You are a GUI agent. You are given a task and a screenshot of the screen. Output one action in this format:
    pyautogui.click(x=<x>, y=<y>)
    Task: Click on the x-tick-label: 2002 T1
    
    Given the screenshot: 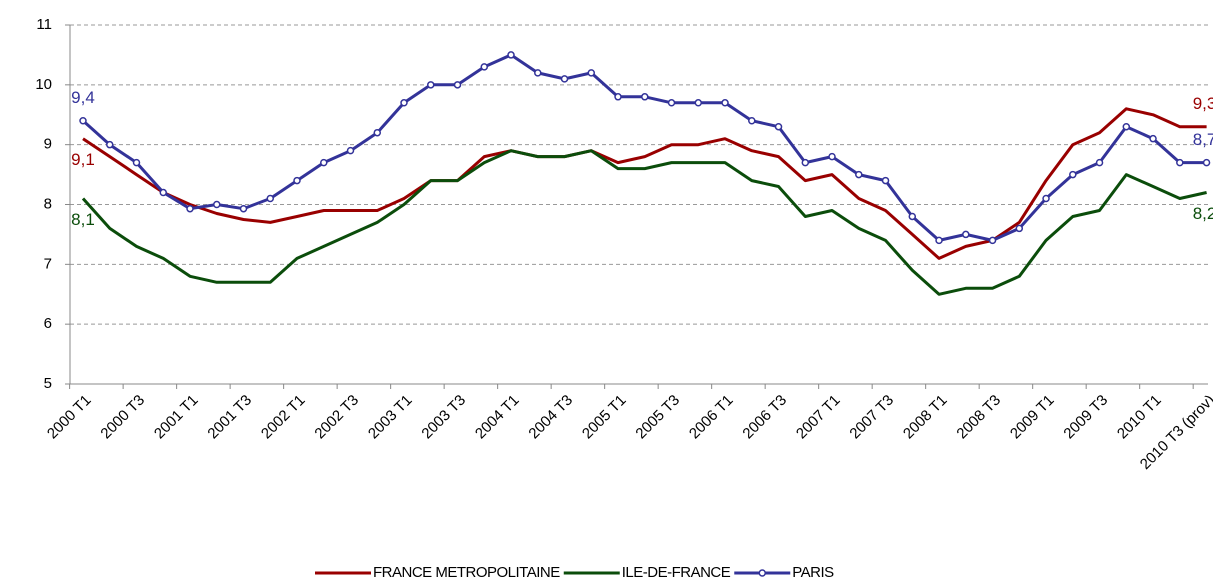 What is the action you would take?
    pyautogui.click(x=283, y=417)
    